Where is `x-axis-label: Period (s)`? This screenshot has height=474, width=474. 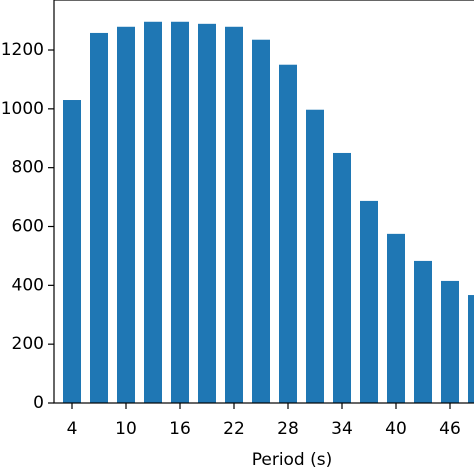
x-axis-label: Period (s) is located at coordinates (292, 460).